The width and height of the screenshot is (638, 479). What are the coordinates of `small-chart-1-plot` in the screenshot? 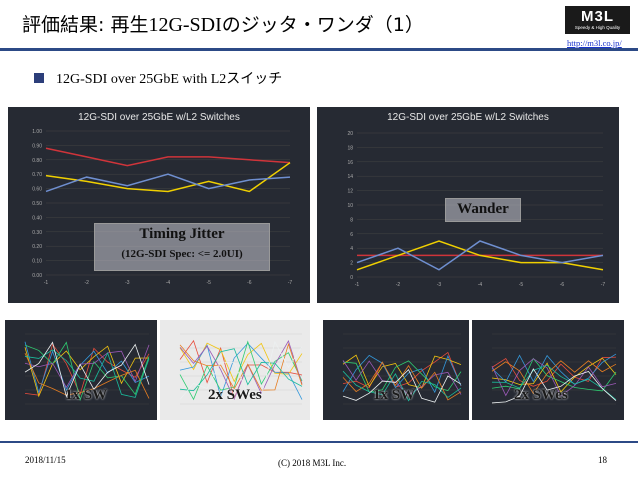 It's located at (87, 369).